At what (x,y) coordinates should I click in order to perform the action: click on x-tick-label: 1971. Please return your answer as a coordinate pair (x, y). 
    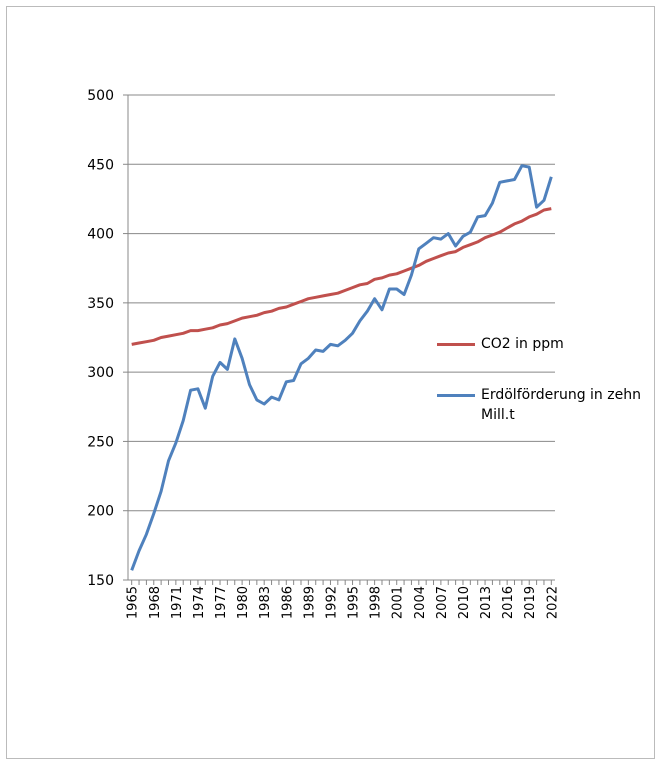
    Looking at the image, I should click on (177, 602).